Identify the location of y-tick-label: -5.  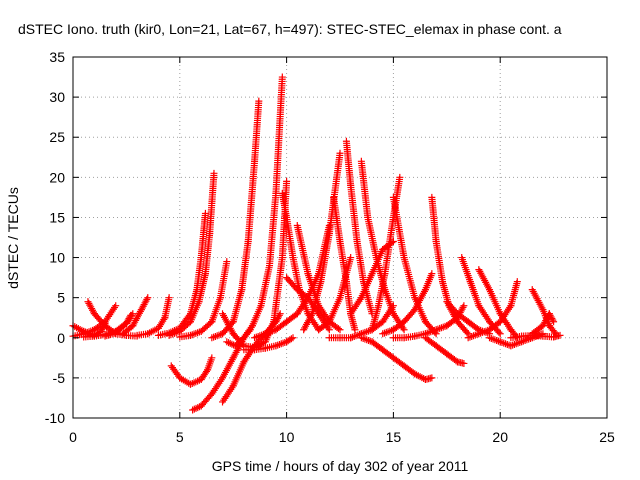
(59, 378).